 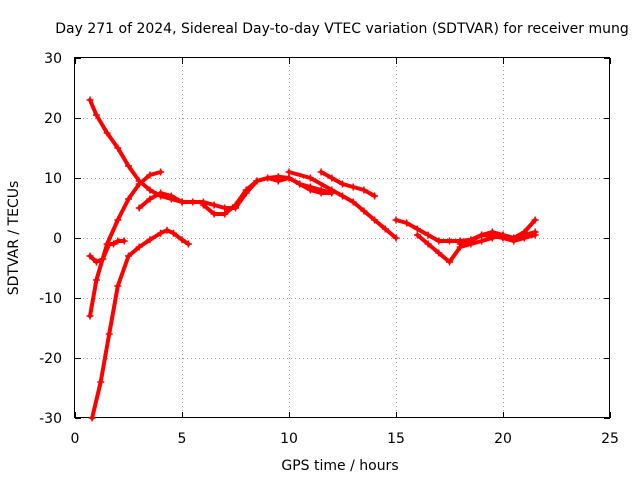 I want to click on x-tick-label: 25, so click(x=610, y=439).